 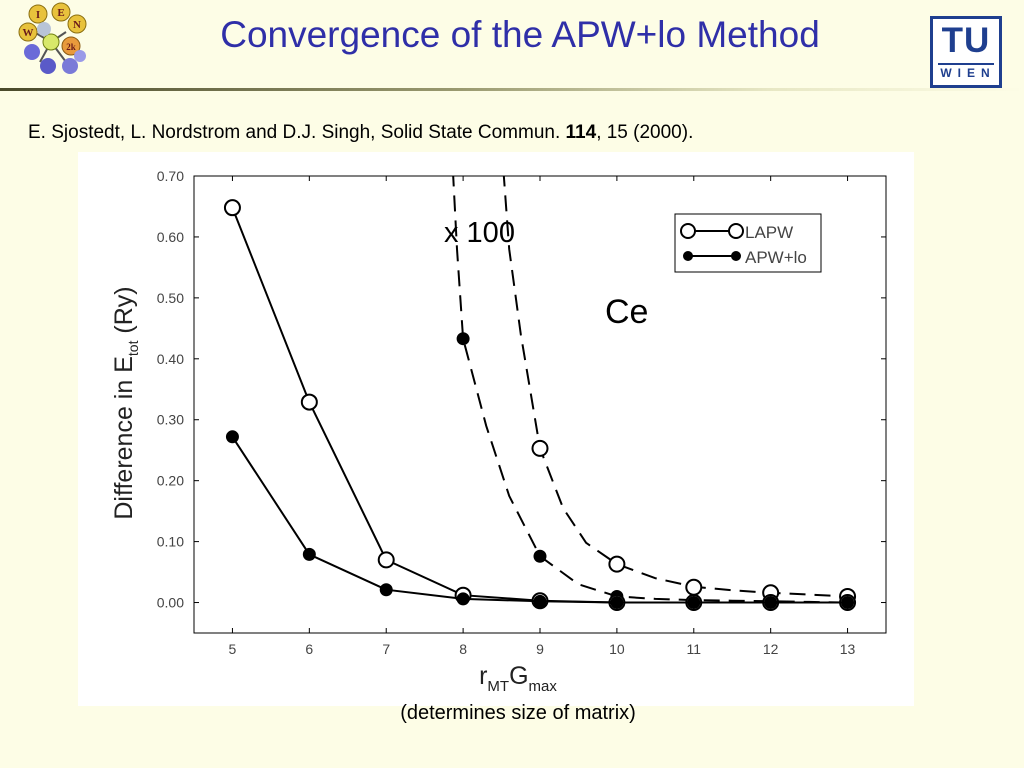 I want to click on y-tick-label: 0.60, so click(x=170, y=237).